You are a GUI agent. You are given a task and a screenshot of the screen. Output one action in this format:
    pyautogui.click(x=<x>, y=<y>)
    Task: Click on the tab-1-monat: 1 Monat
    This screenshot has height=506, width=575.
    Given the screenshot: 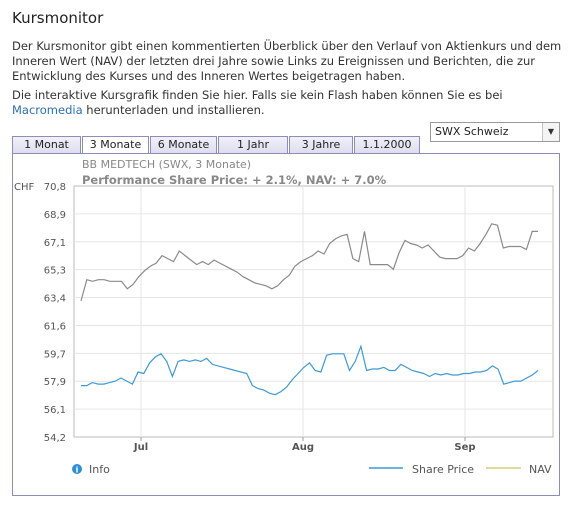 What is the action you would take?
    pyautogui.click(x=46, y=145)
    